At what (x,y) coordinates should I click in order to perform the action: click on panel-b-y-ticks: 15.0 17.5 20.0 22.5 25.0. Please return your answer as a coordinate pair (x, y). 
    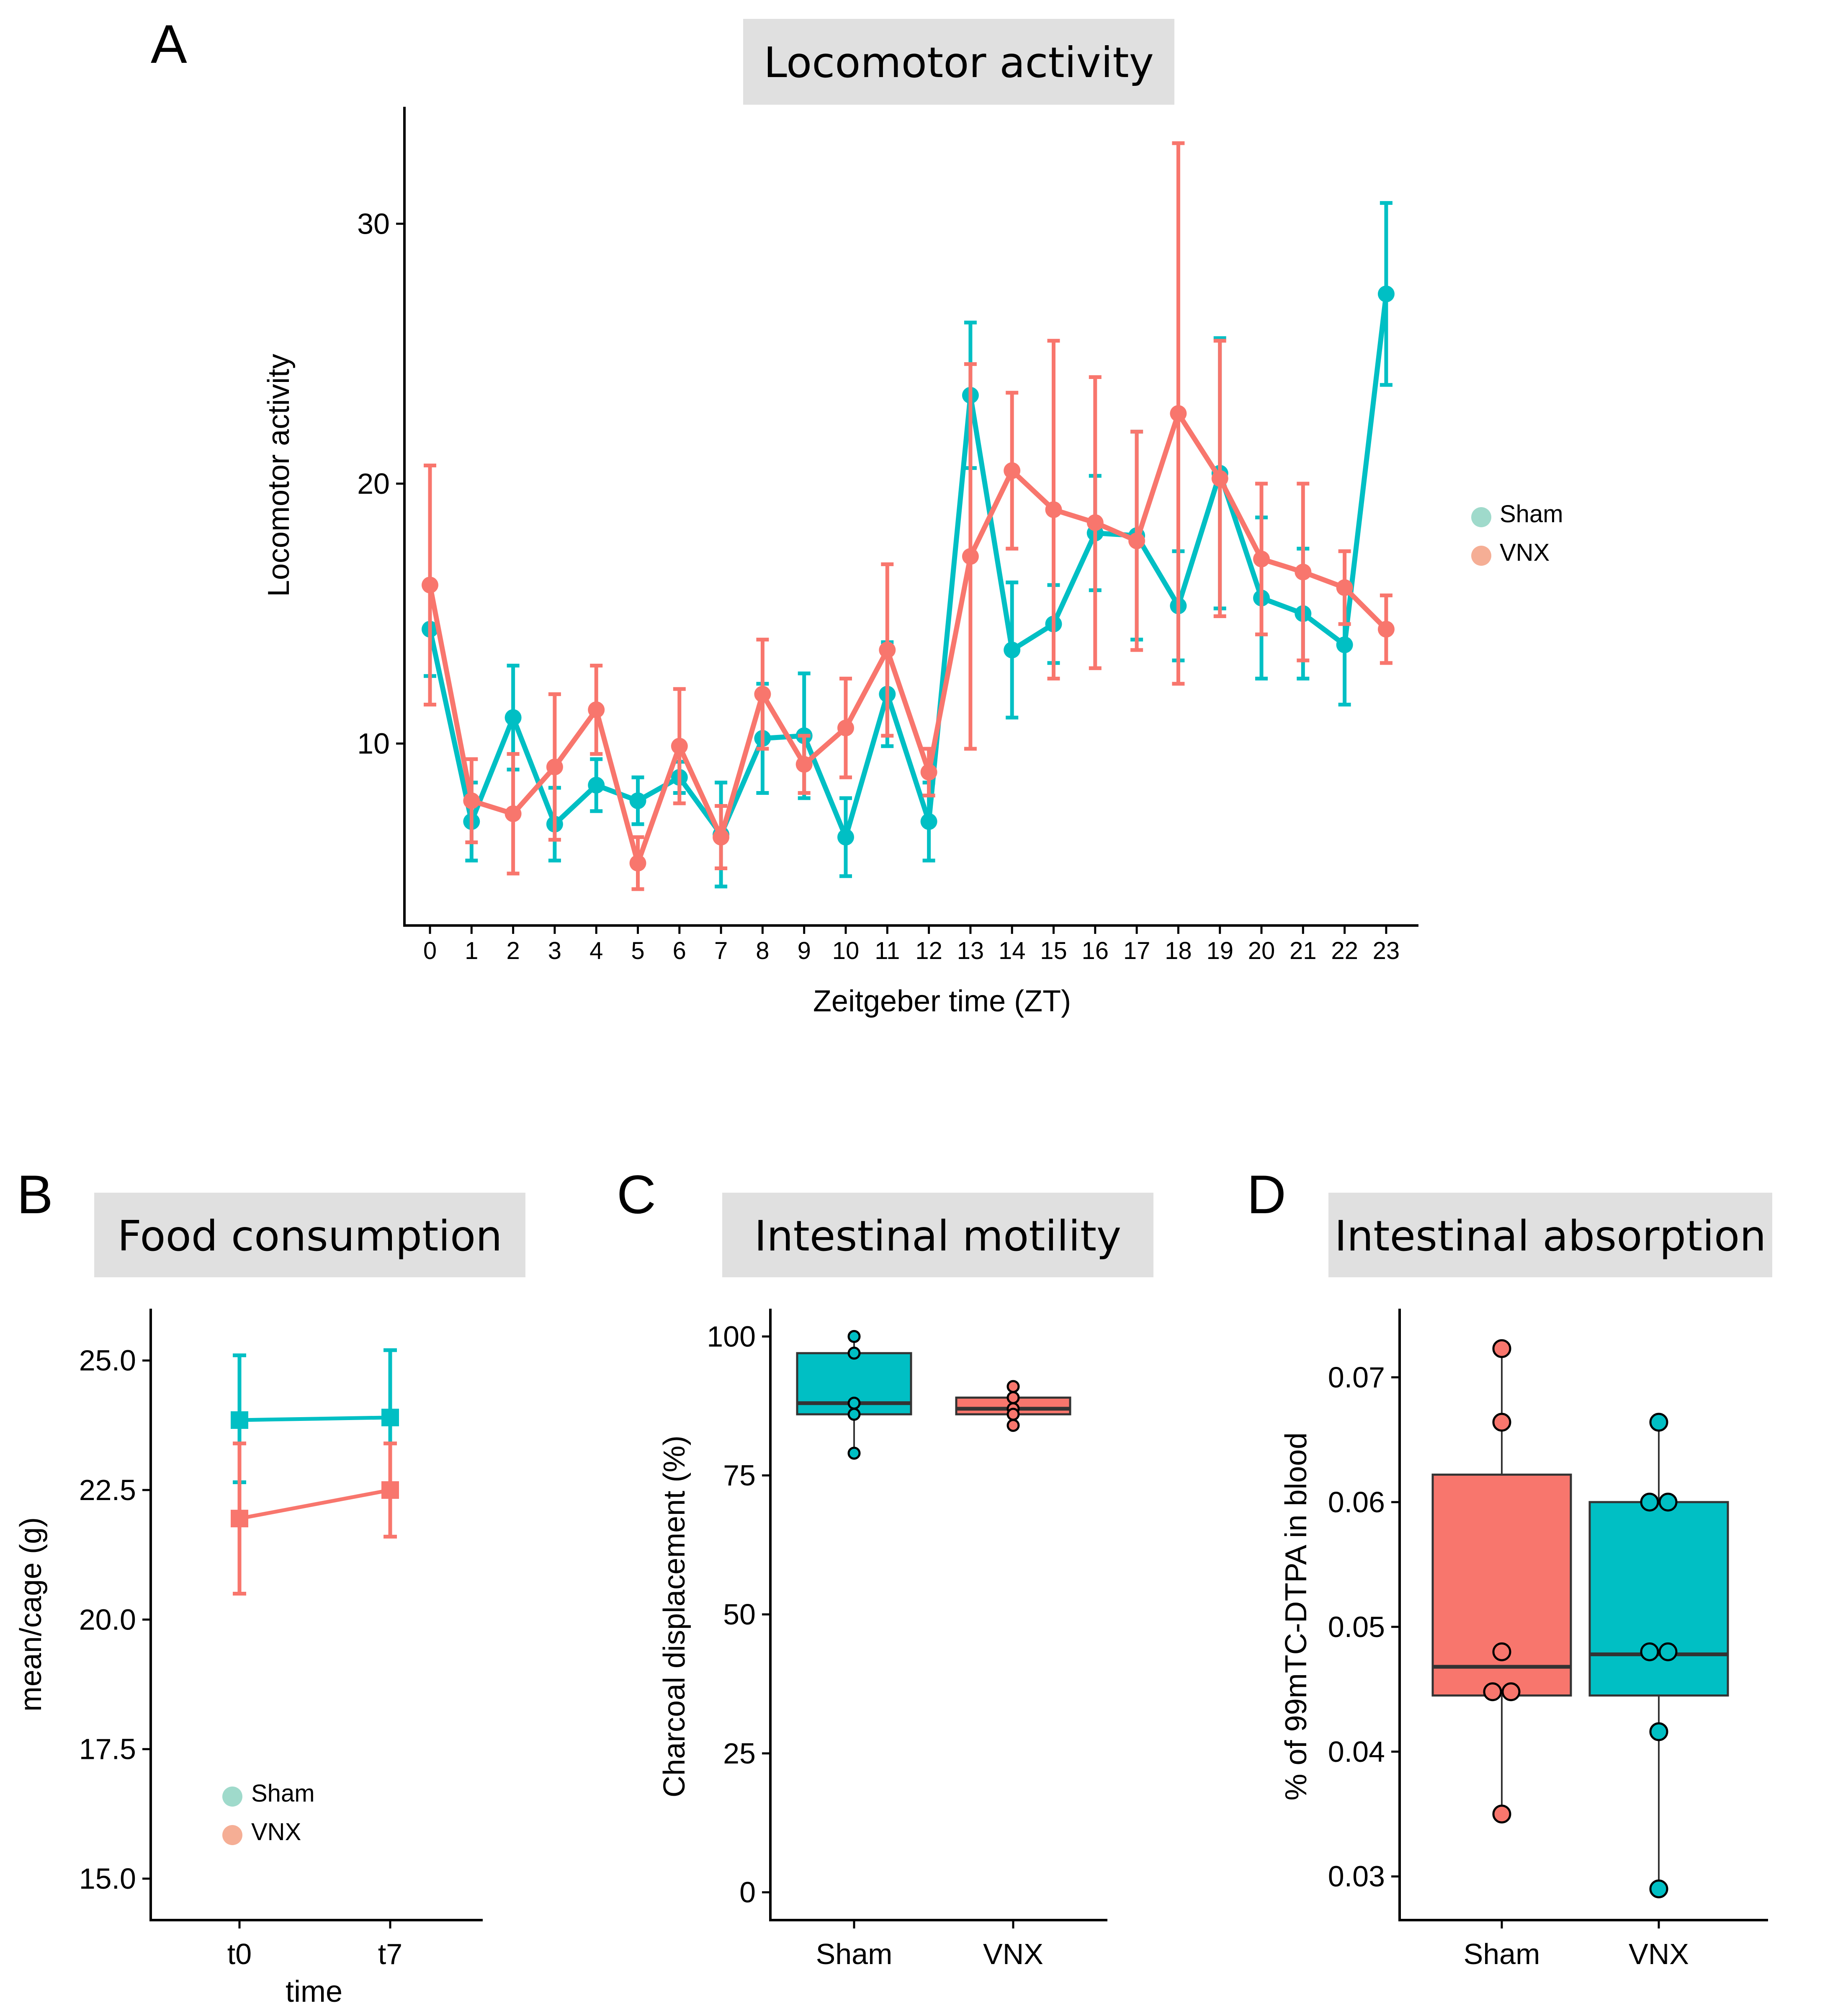
    Looking at the image, I should click on (115, 1620).